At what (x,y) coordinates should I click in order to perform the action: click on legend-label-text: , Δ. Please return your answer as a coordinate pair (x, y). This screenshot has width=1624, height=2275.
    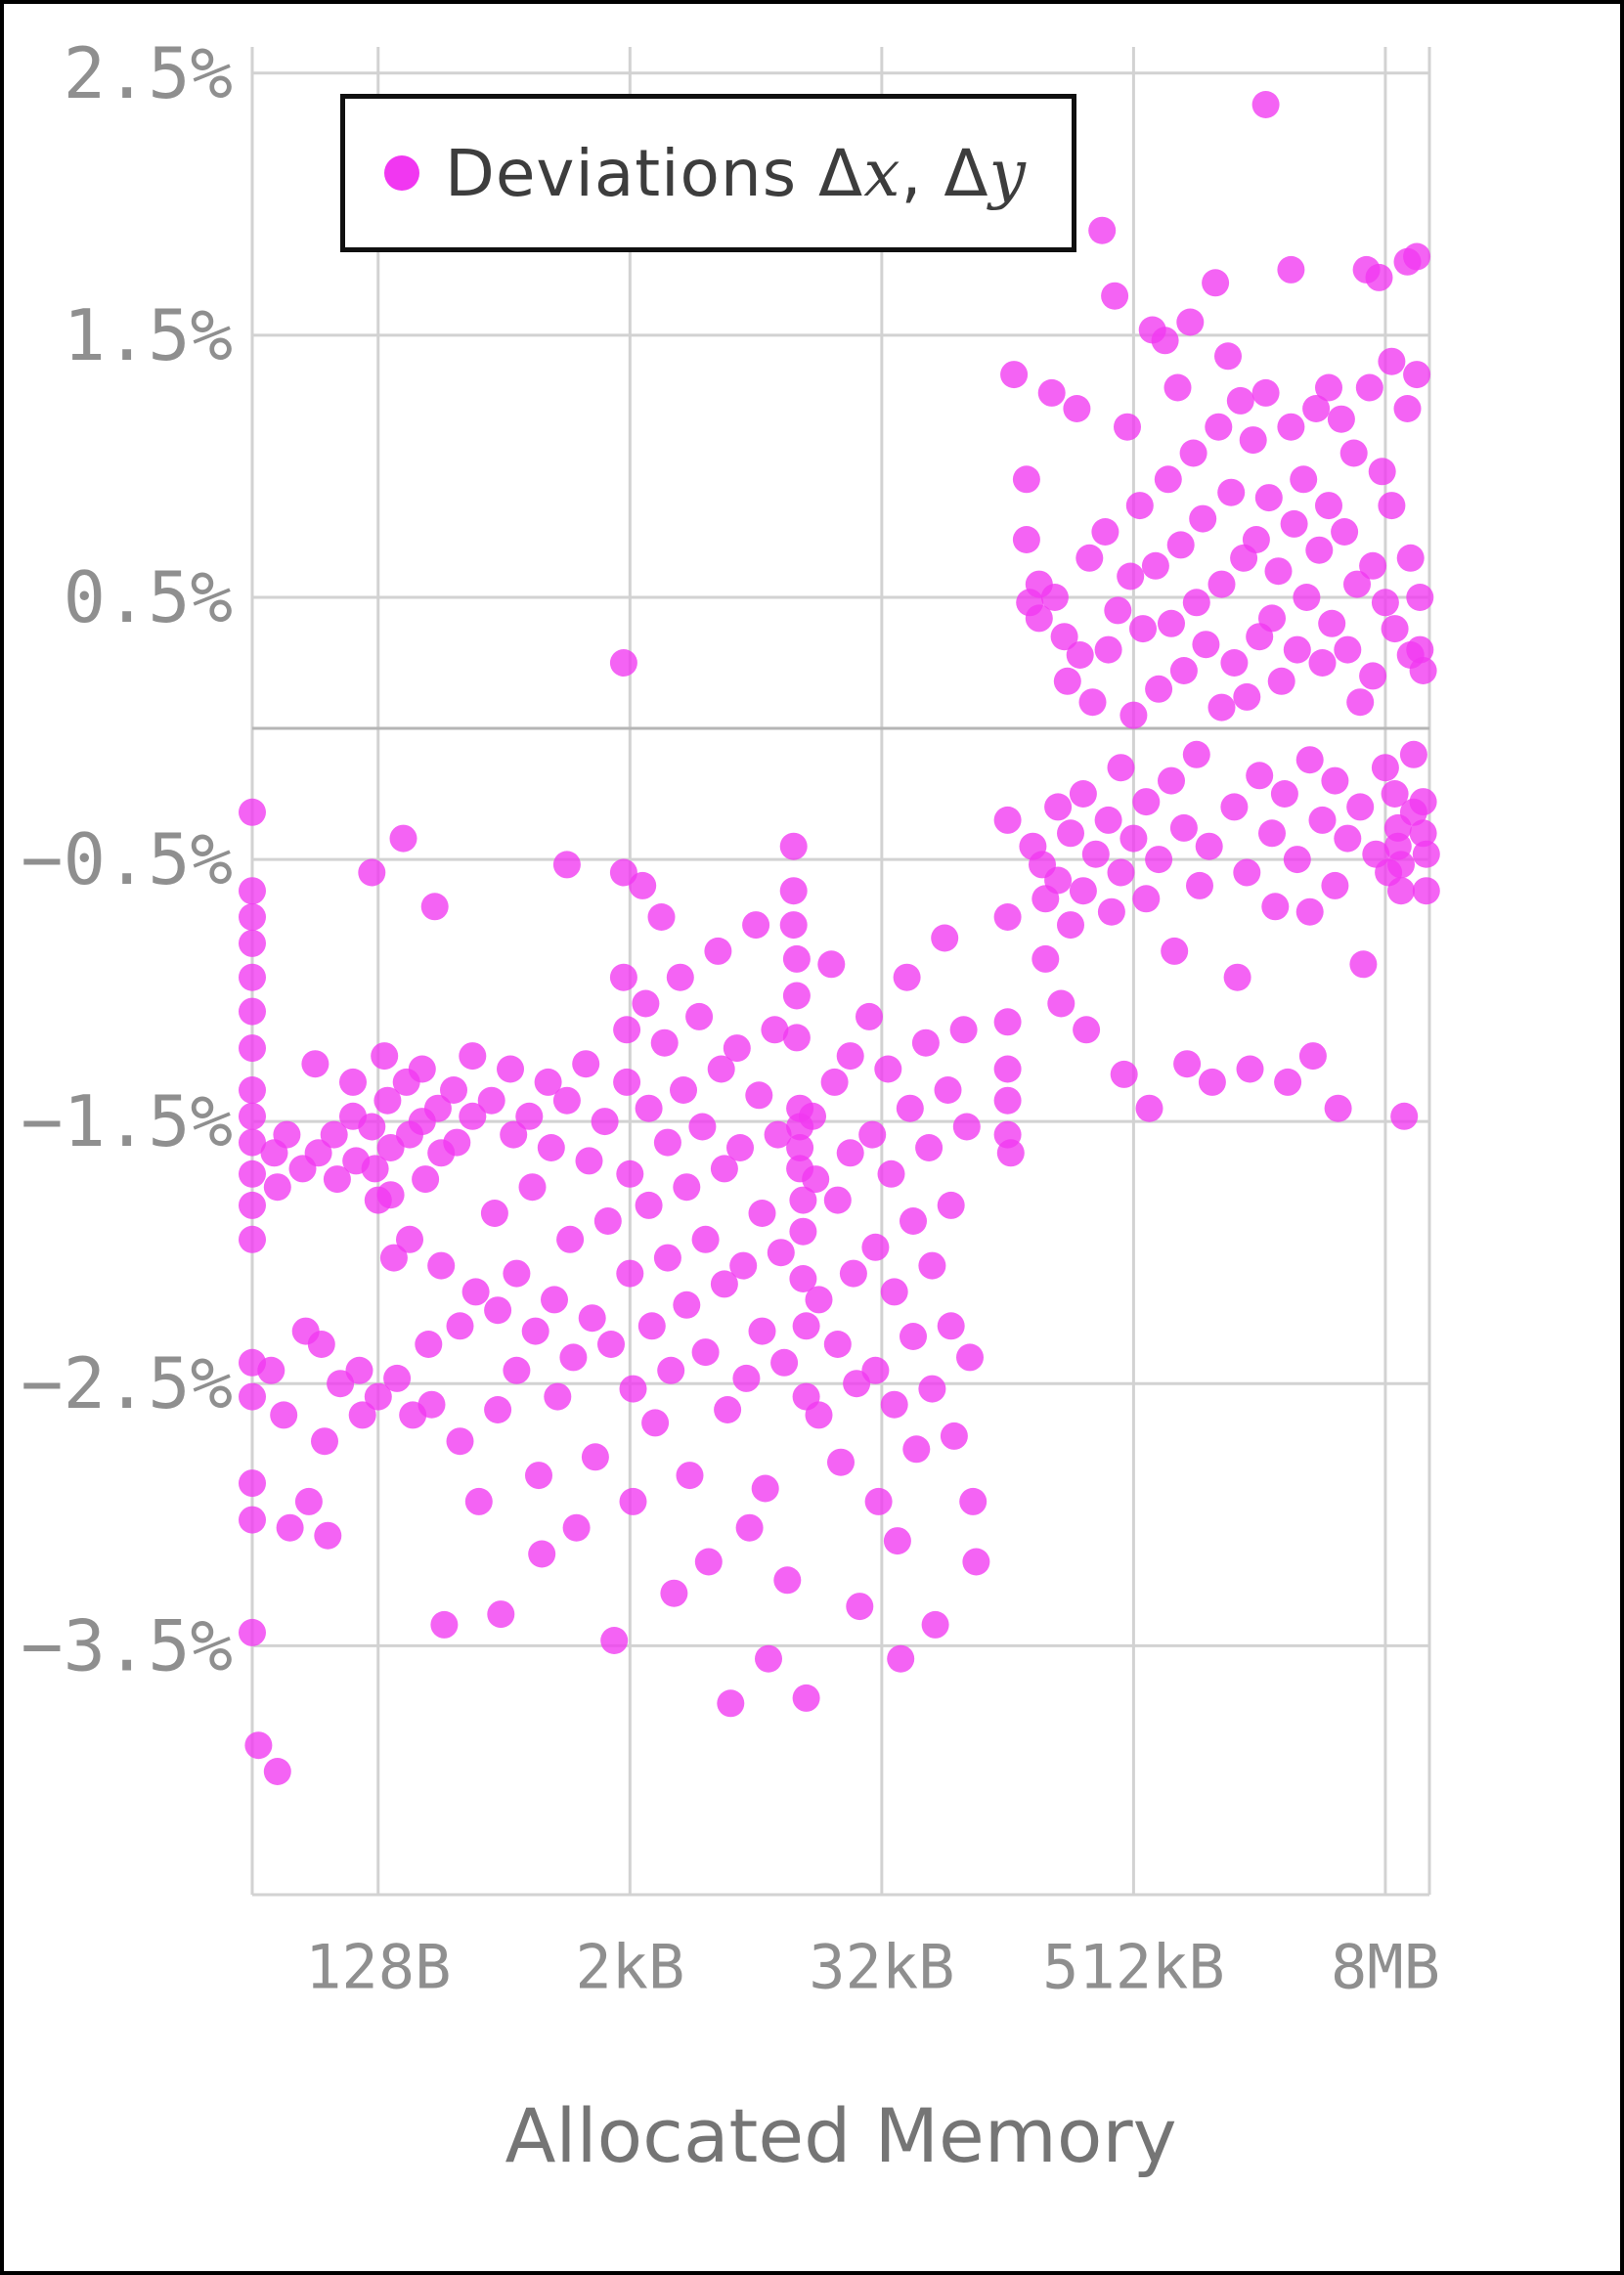
    Looking at the image, I should click on (945, 173).